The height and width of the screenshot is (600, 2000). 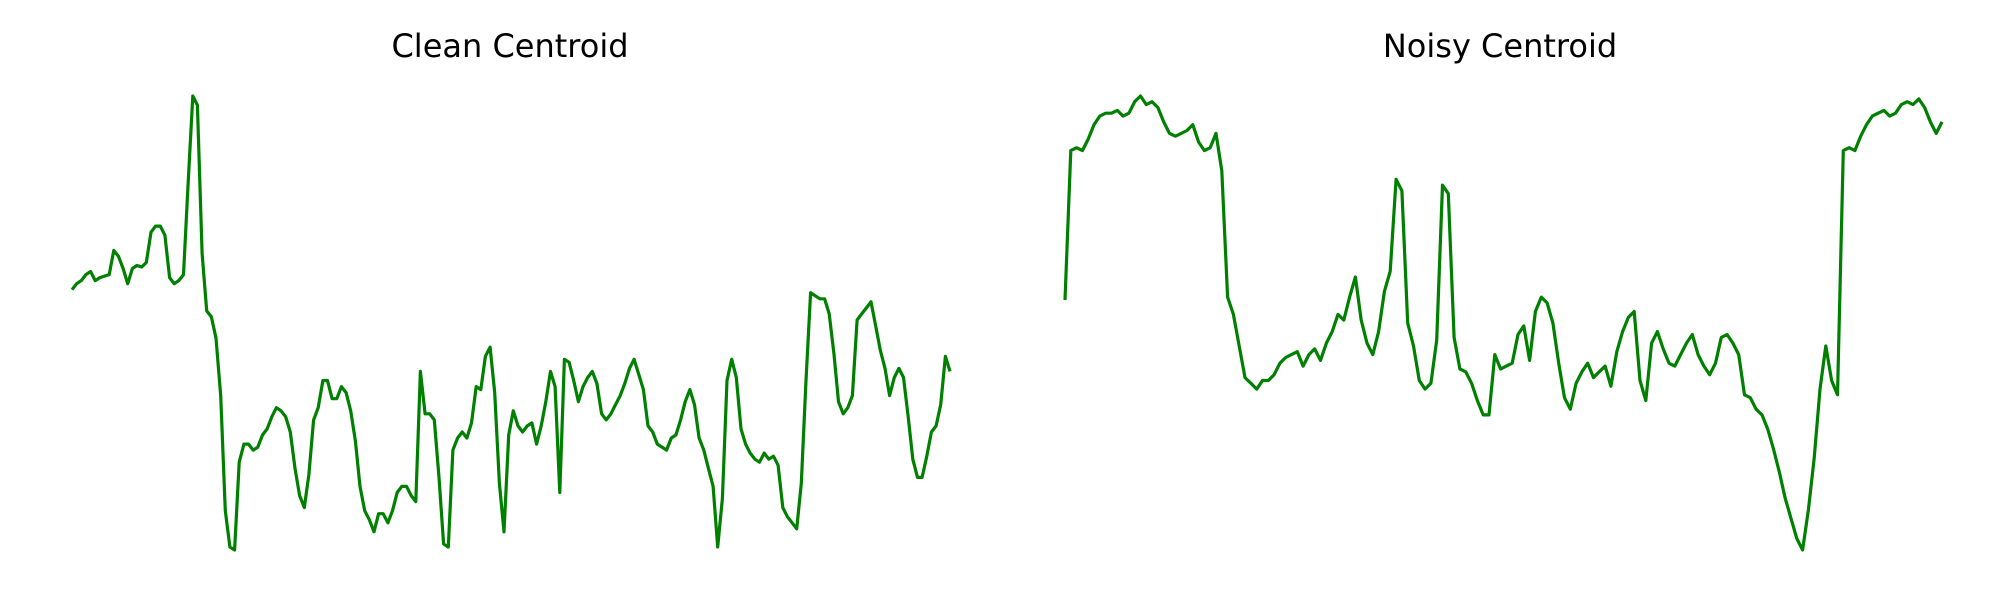 I want to click on chart-title-clean: Clean Centroid, so click(x=509, y=46).